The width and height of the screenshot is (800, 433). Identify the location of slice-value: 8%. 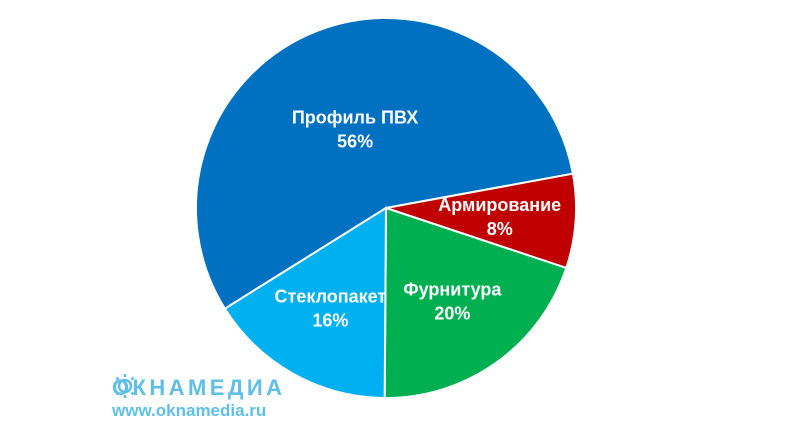
(500, 229).